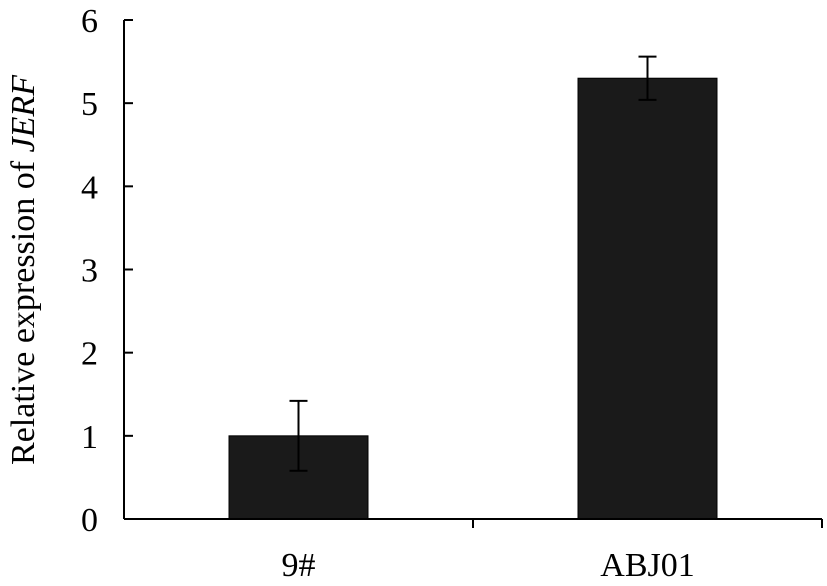  Describe the element at coordinates (552, 551) in the screenshot. I see `x-ticks-group: 9# ABJ01` at that location.